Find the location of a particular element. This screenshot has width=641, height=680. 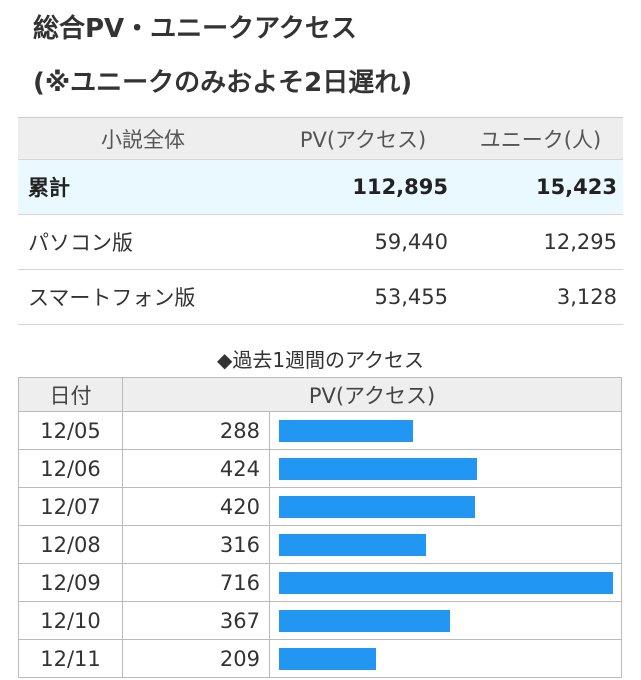

summary-header-row: 小説全体 PV(アクセス) ユニーク(人) is located at coordinates (320, 138).